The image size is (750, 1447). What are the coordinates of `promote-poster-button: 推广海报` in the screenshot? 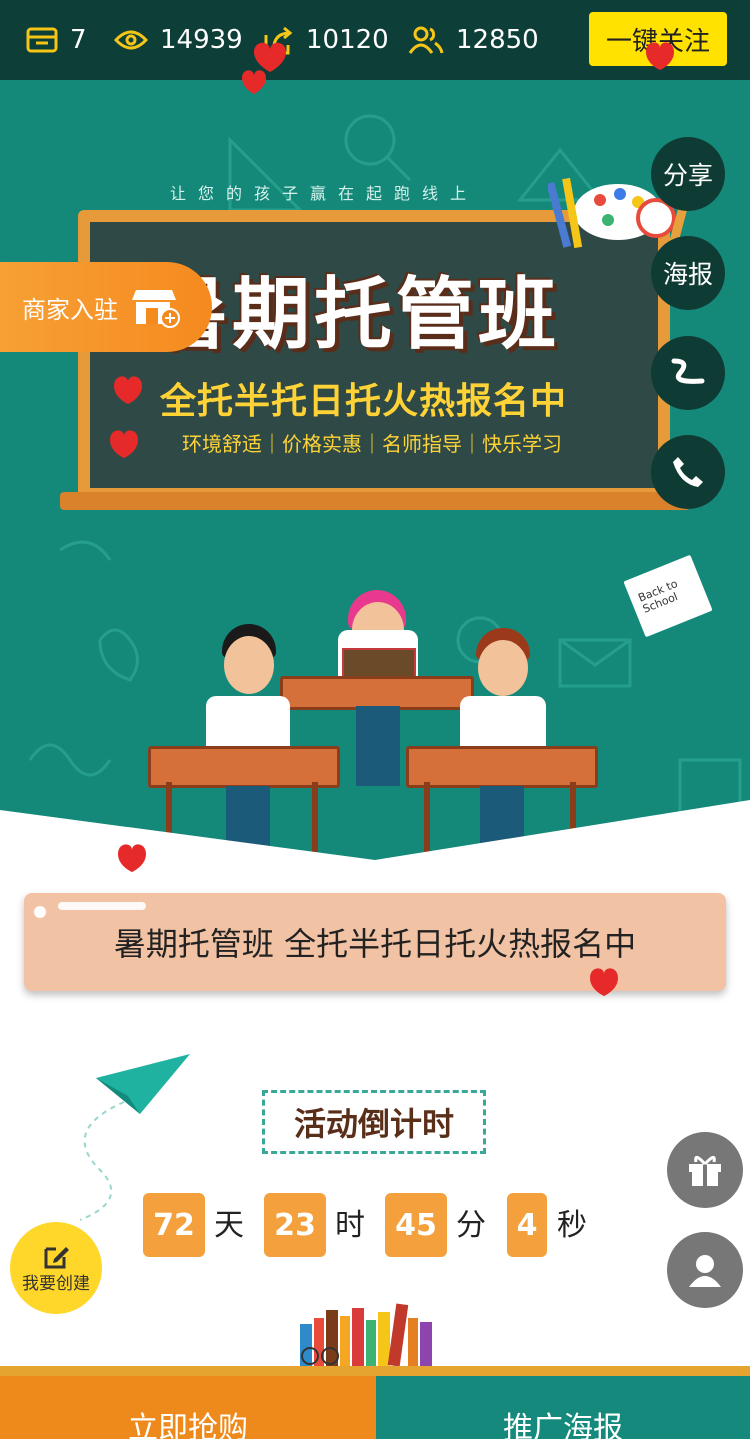 It's located at (563, 1411).